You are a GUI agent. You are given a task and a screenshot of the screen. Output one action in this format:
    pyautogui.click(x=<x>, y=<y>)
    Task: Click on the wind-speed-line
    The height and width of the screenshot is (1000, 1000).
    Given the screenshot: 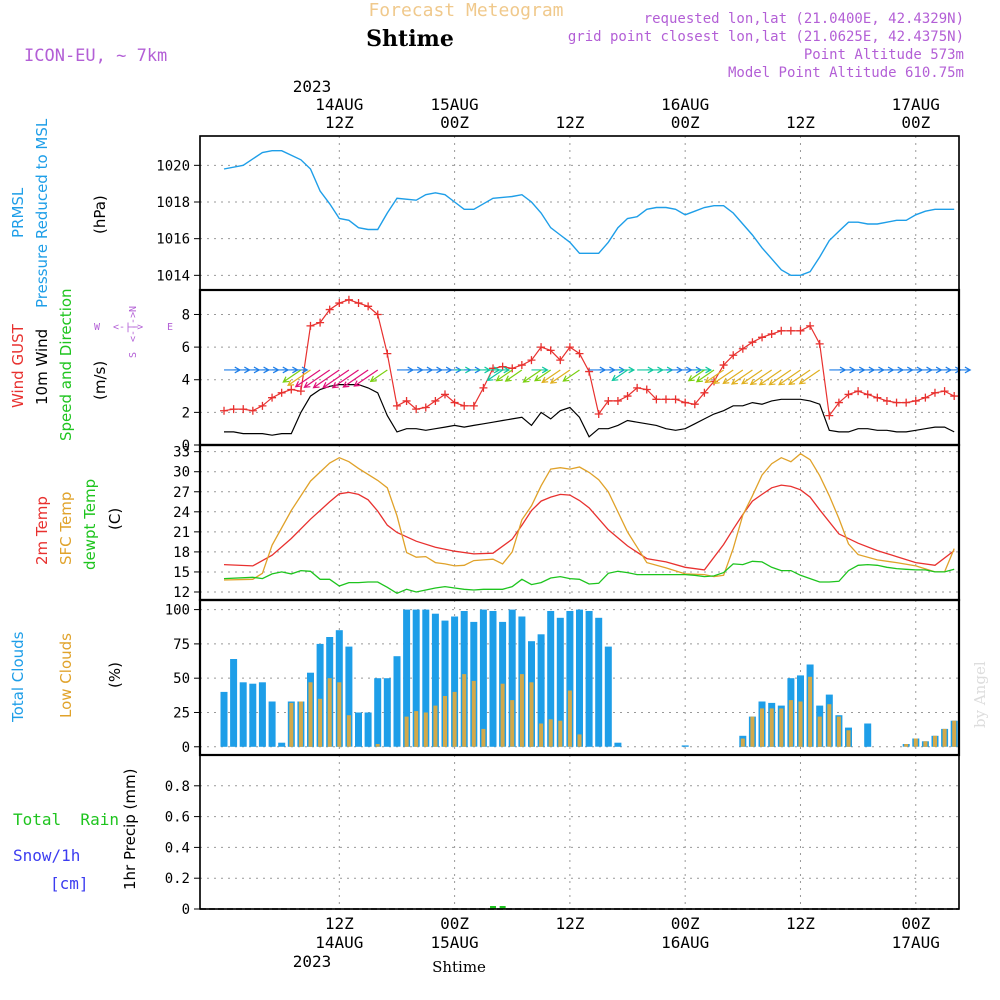 What is the action you would take?
    pyautogui.click(x=589, y=411)
    